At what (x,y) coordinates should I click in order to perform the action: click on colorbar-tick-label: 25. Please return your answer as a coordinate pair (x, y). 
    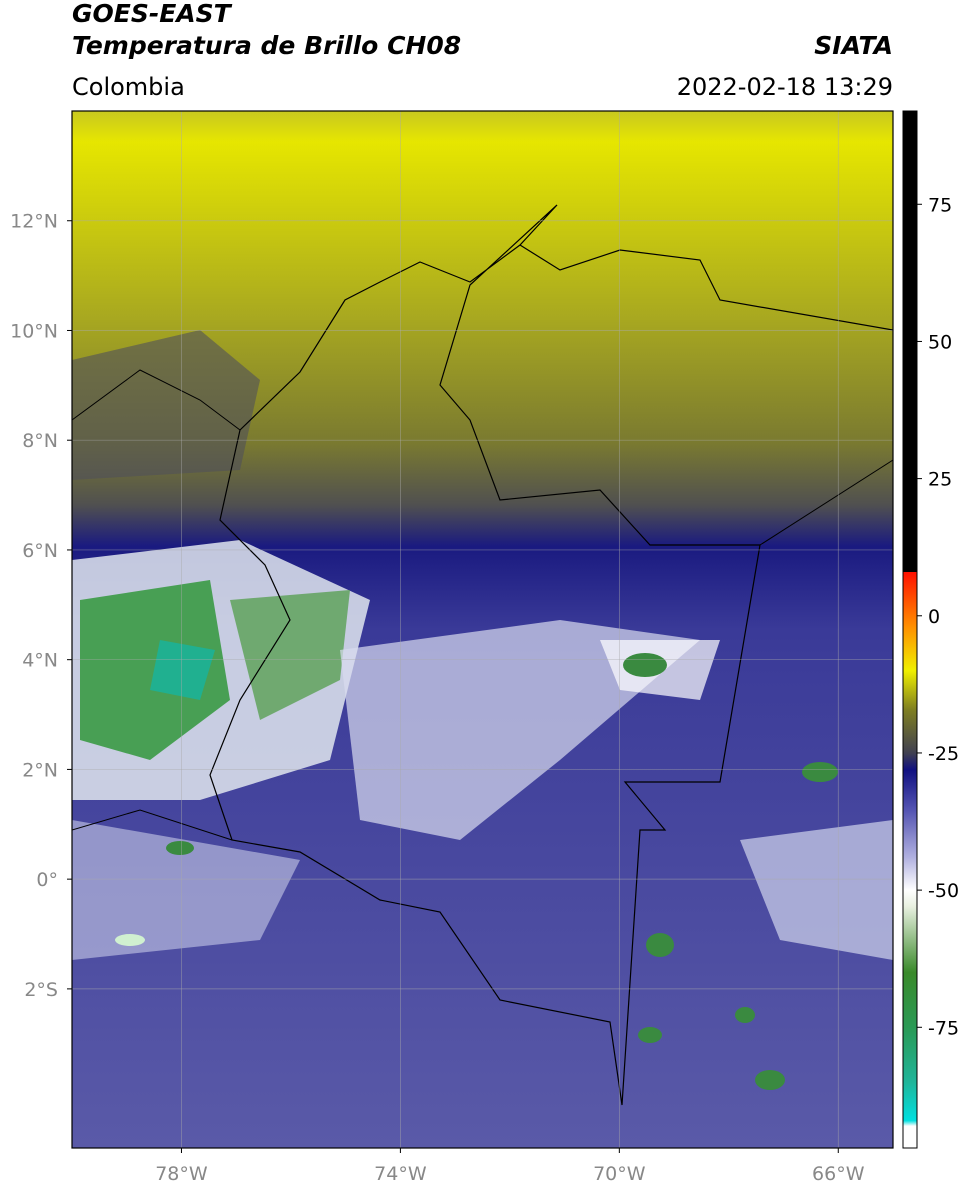
    Looking at the image, I should click on (940, 480).